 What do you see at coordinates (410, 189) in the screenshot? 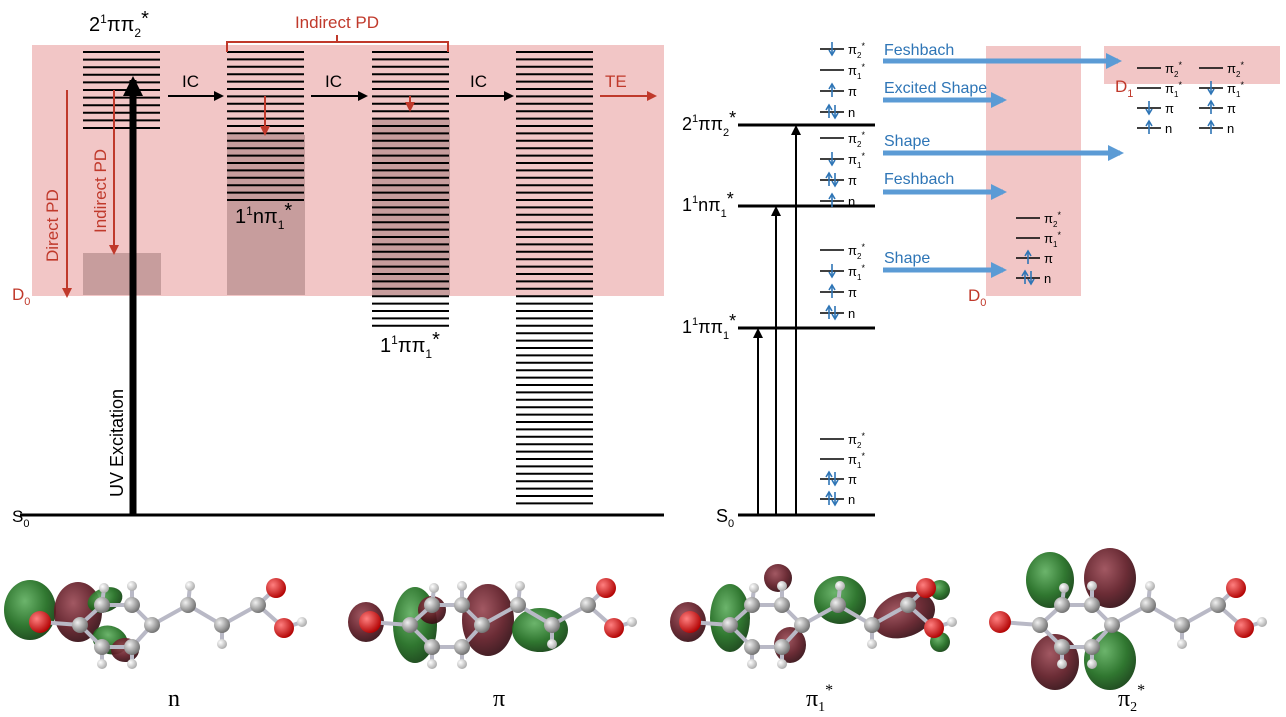
I see `stack-1pipi1` at bounding box center [410, 189].